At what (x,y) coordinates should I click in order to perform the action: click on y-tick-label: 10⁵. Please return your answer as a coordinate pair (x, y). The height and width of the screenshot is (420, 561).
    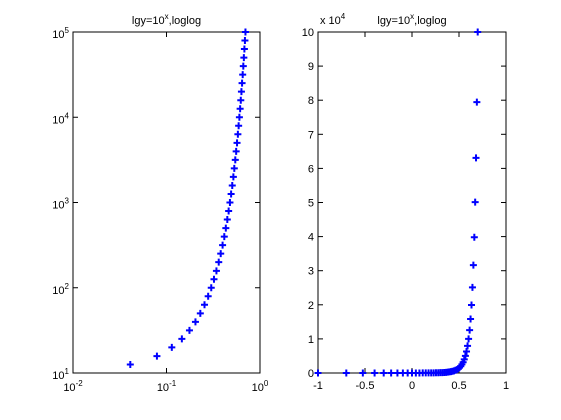
    Looking at the image, I should click on (60, 33).